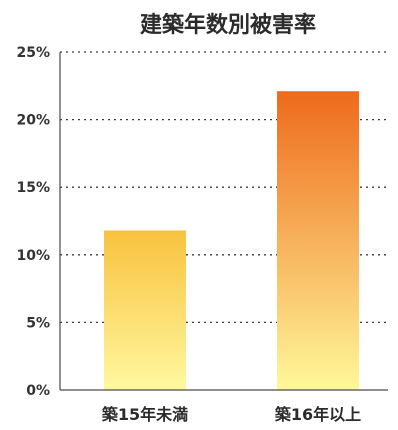 This screenshot has width=398, height=430. Describe the element at coordinates (33, 188) in the screenshot. I see `y-tick-label: 15%` at that location.